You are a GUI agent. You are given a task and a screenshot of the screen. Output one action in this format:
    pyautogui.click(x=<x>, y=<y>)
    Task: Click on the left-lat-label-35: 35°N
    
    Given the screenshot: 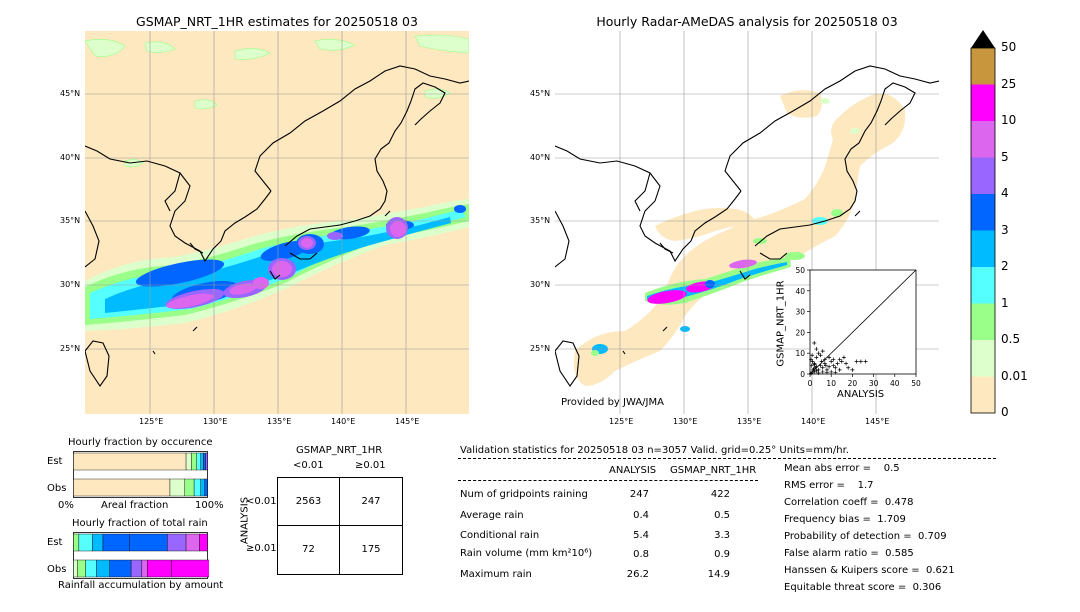 What is the action you would take?
    pyautogui.click(x=70, y=220)
    